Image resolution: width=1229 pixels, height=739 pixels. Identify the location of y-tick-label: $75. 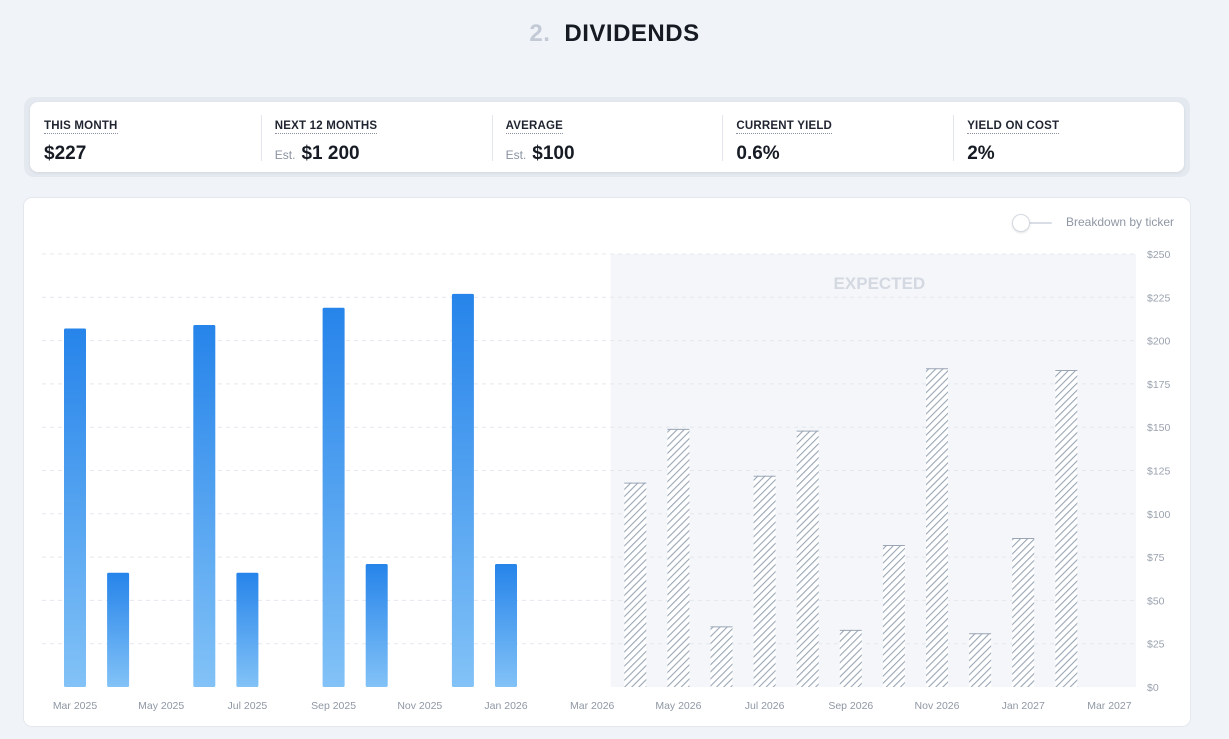
(1156, 558).